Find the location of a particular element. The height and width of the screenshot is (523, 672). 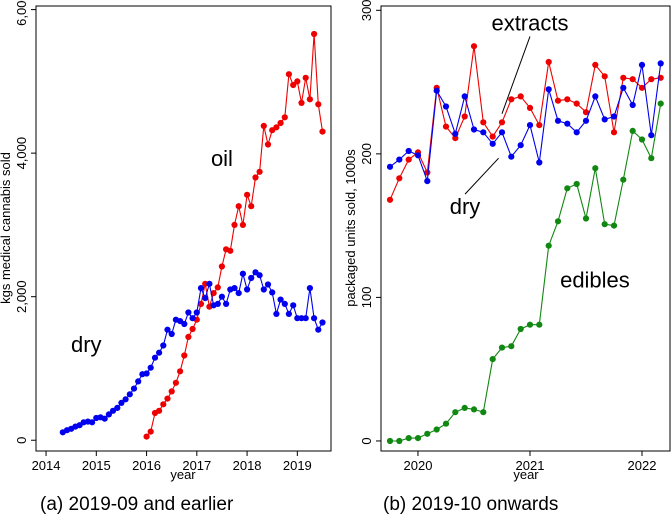

panel-a-y-ticks: 0 2,000 4,000 6,000 is located at coordinates (25, 222).